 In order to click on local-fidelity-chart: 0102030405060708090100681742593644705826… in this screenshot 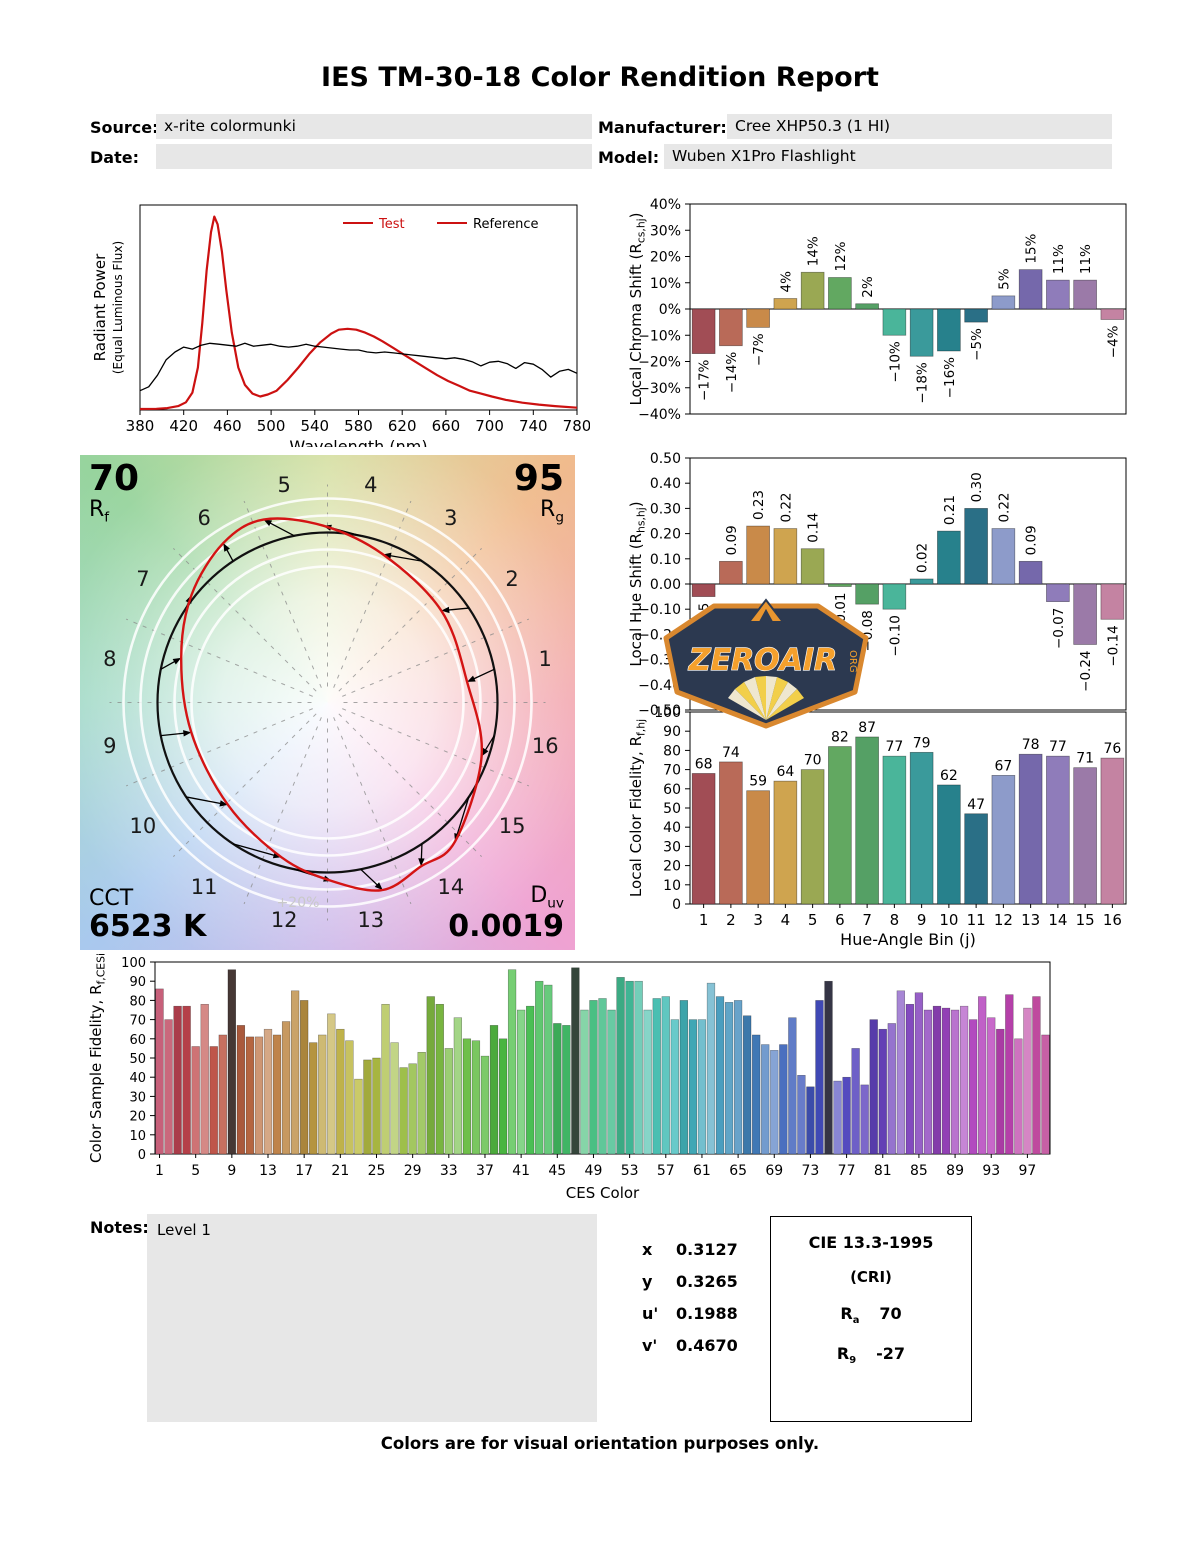, I will do `click(877, 827)`.